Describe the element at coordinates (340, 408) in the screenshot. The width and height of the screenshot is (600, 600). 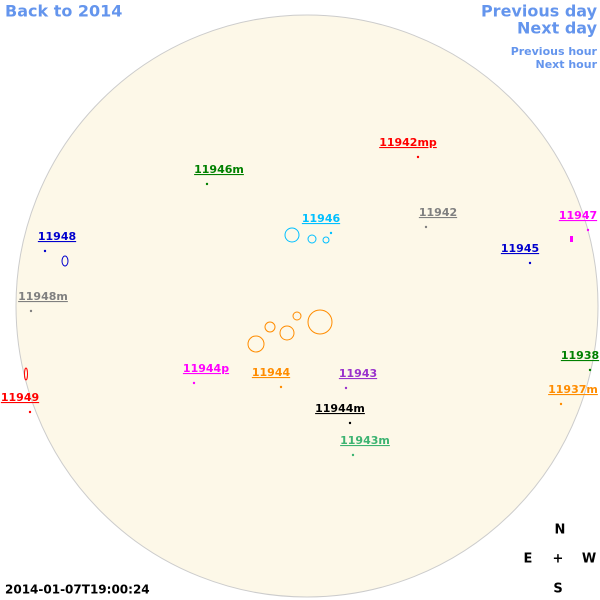
I see `region-label: 11944m` at that location.